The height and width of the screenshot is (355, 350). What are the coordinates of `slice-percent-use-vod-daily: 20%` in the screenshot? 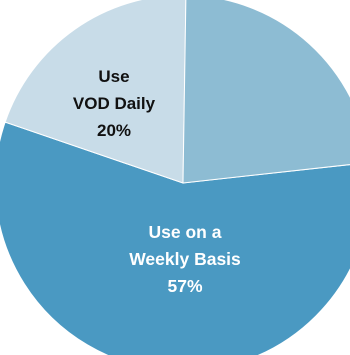 It's located at (114, 130).